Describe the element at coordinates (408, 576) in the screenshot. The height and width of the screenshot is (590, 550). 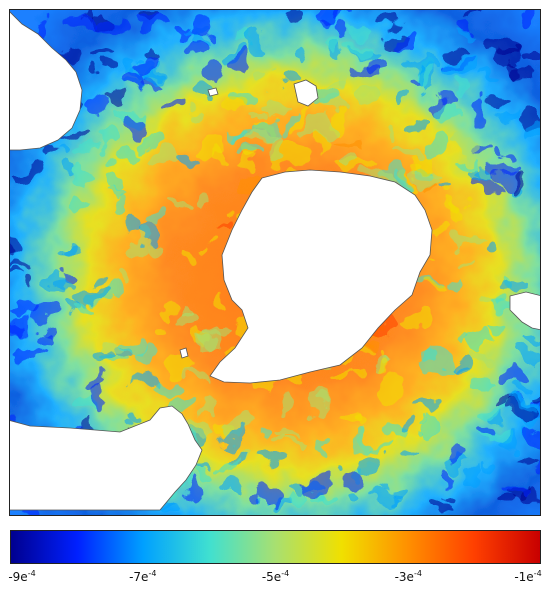
I see `colorbar-tick-label: -3e-4` at that location.